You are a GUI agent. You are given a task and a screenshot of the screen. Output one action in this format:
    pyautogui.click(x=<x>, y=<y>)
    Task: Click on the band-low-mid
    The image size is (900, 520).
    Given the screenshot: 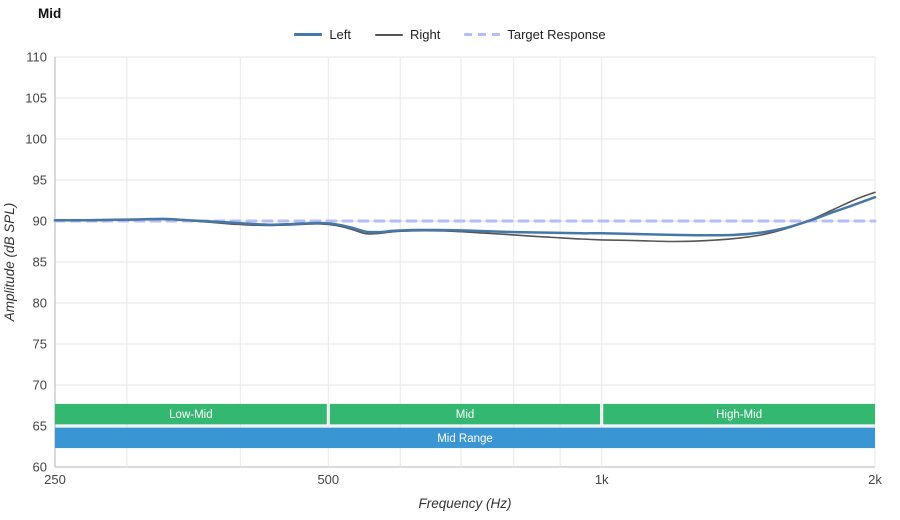 What is the action you would take?
    pyautogui.click(x=191, y=414)
    